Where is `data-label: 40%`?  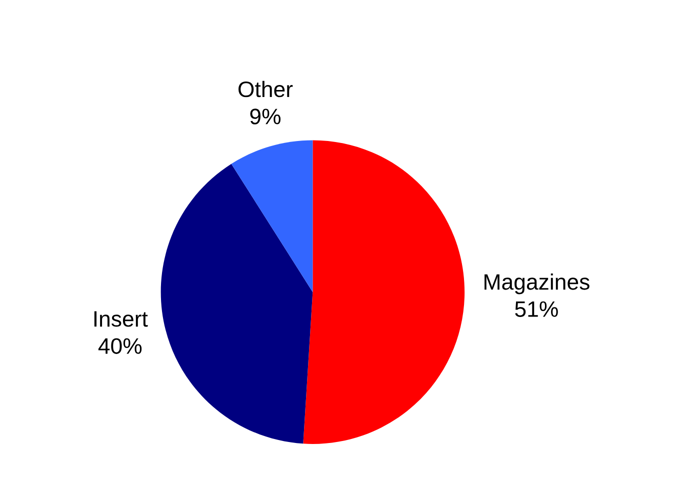 data-label: 40% is located at coordinates (120, 346).